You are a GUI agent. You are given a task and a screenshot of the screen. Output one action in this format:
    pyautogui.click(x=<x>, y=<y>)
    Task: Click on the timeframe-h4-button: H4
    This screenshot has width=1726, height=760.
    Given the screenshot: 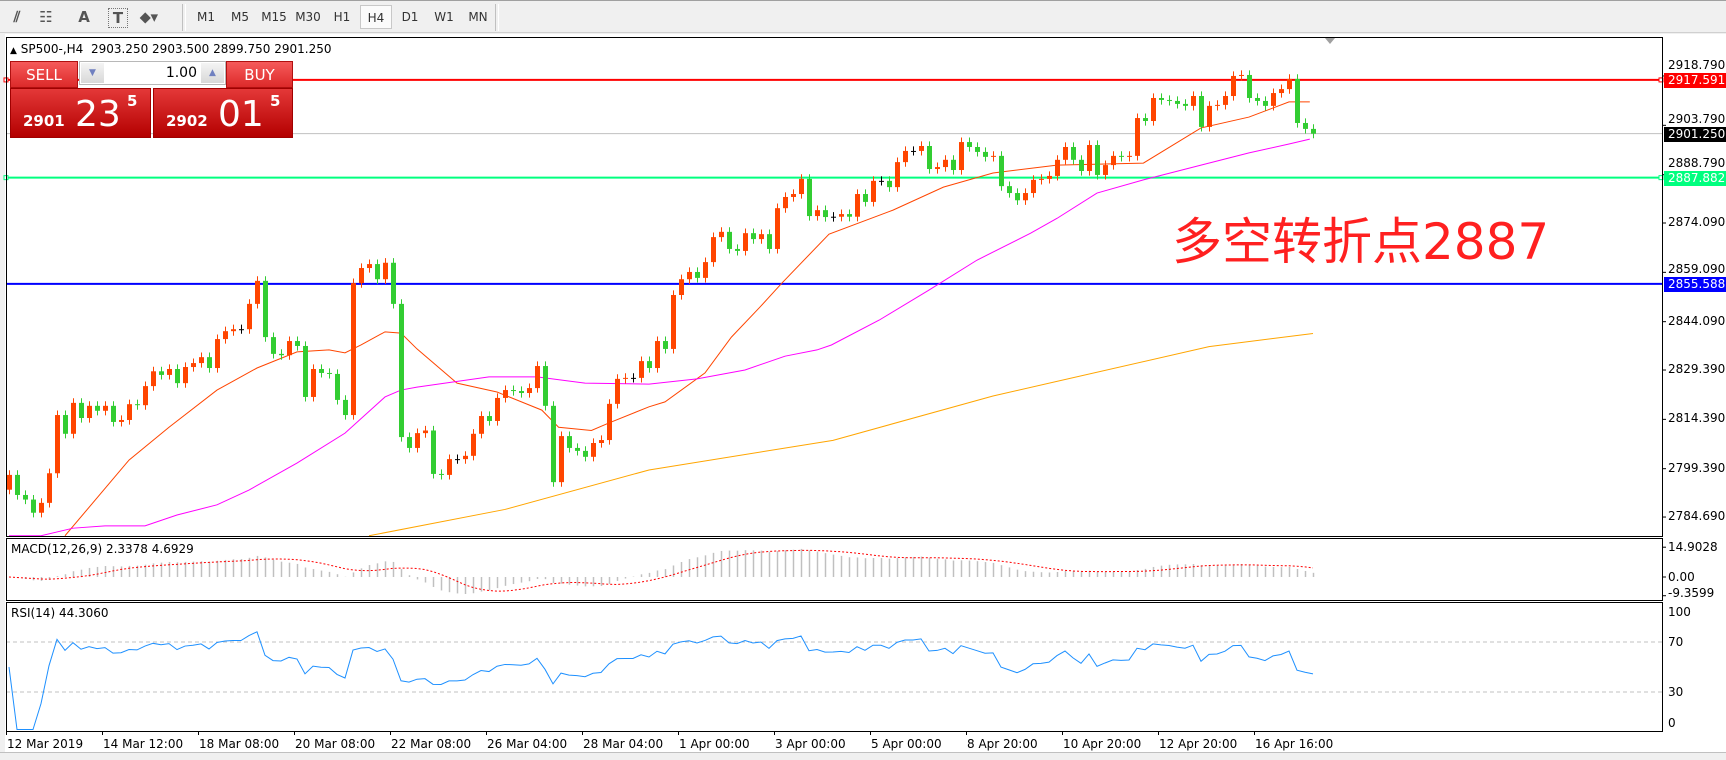 What is the action you would take?
    pyautogui.click(x=376, y=17)
    